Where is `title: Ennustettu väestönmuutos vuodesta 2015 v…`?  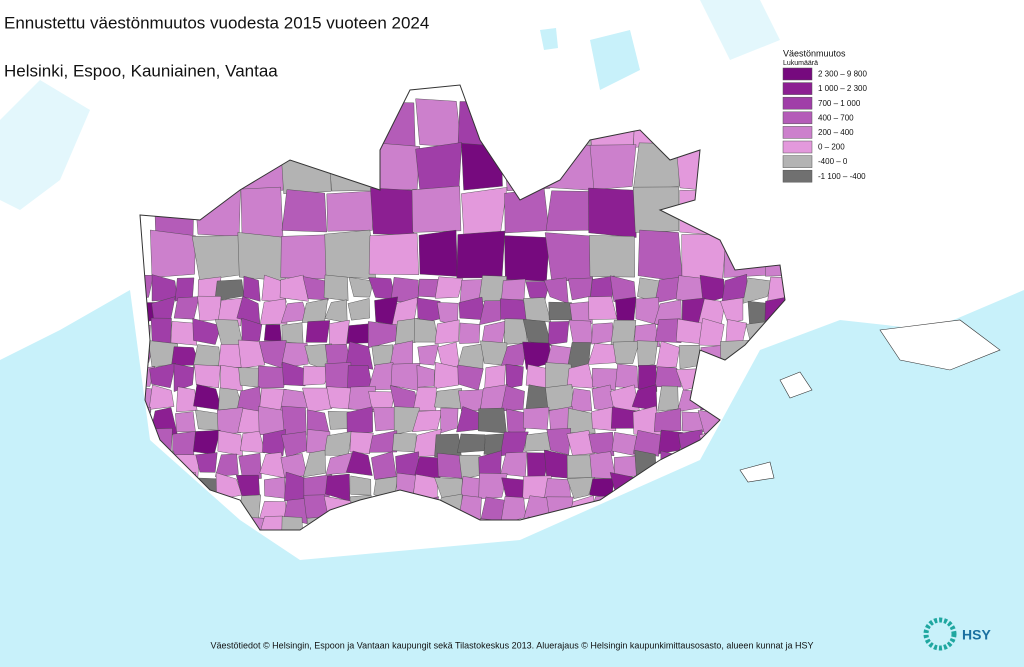 title: Ennustettu väestönmuutos vuodesta 2015 v… is located at coordinates (216, 22).